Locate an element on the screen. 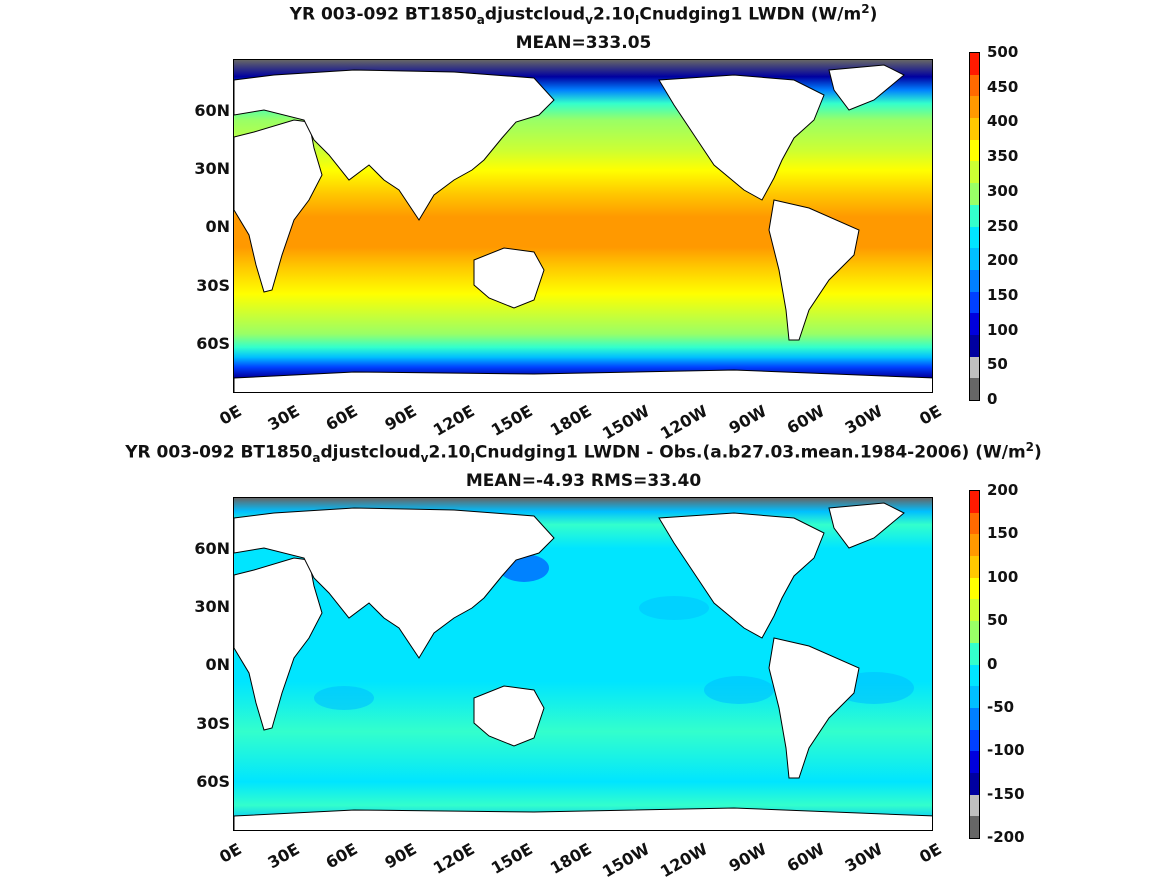 The width and height of the screenshot is (1167, 886). bottom-colorbar-tick: 200 is located at coordinates (1003, 490).